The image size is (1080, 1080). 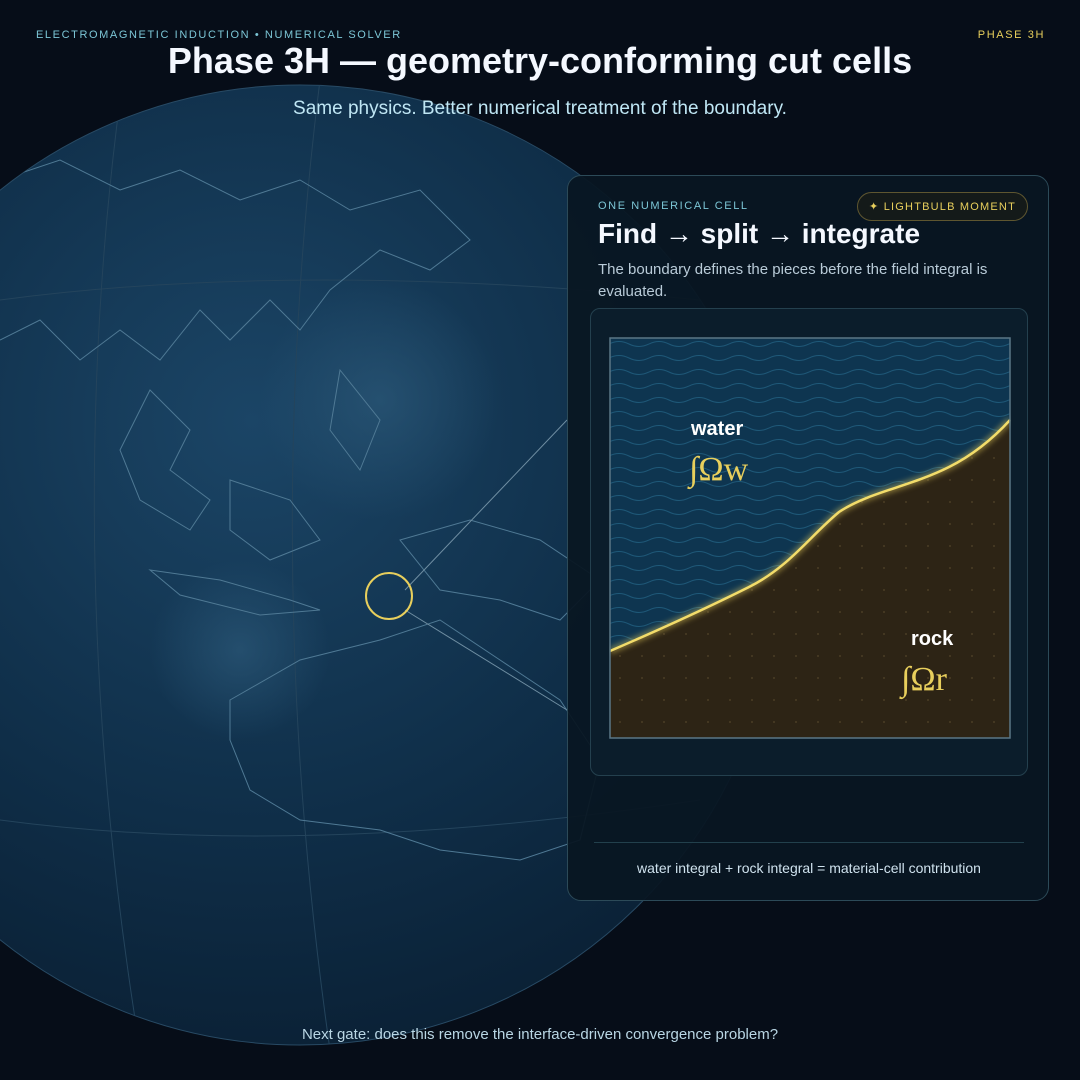 I want to click on cut-cell: water ∫Ωw rock ∫Ωr, so click(x=810, y=538).